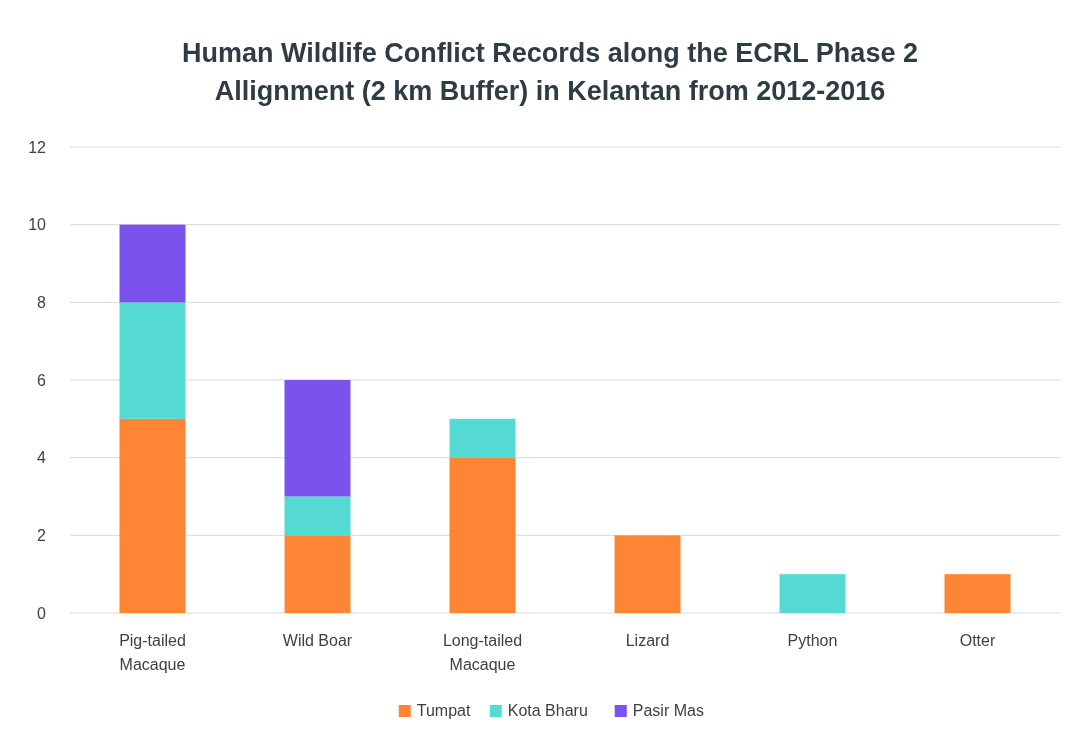 This screenshot has height=742, width=1076. What do you see at coordinates (317, 640) in the screenshot?
I see `x-tick-label: Wild Boar` at bounding box center [317, 640].